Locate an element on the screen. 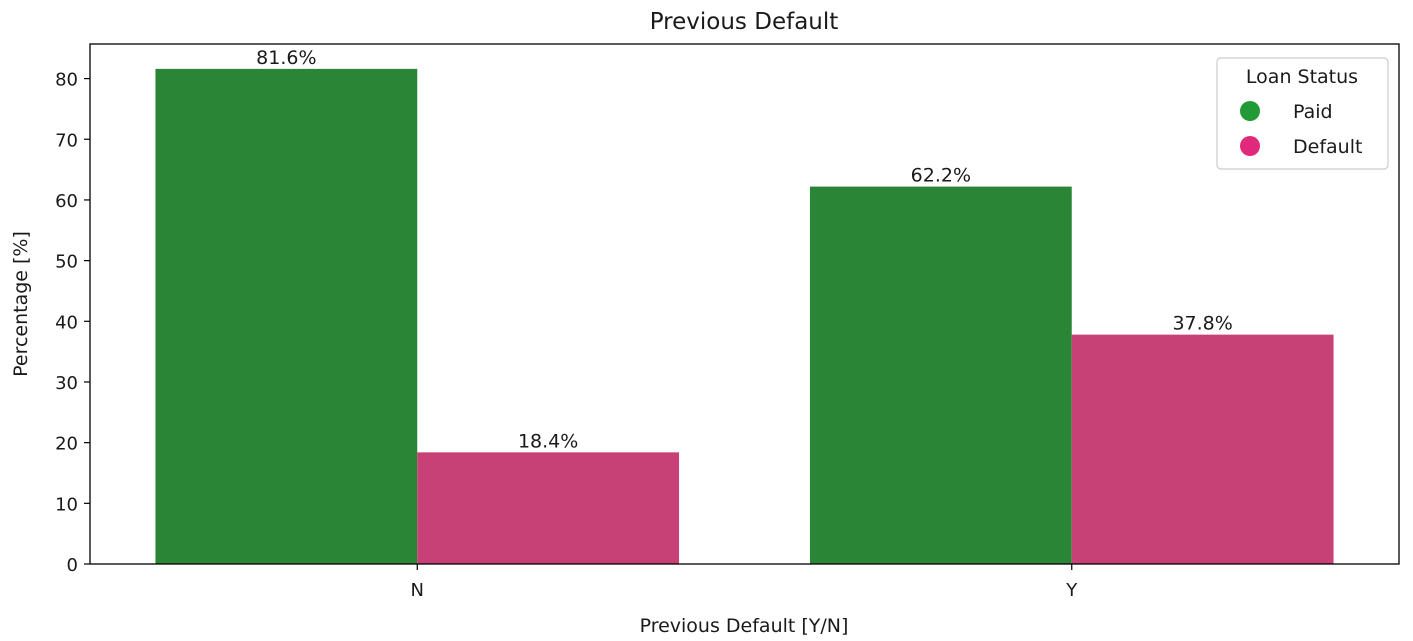  legend-label-default: Default is located at coordinates (1327, 147).